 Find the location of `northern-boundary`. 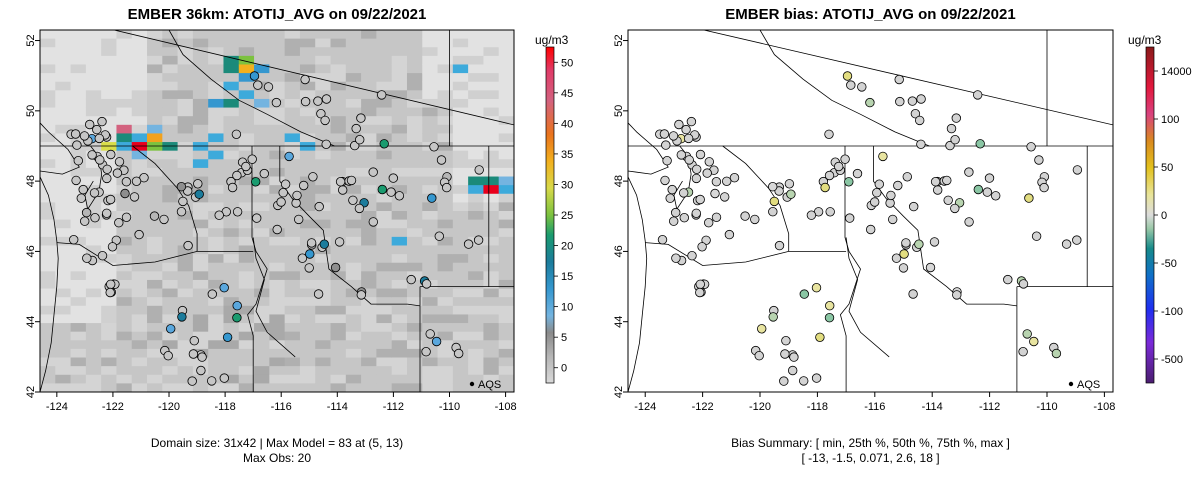

northern-boundary is located at coordinates (313, 78).